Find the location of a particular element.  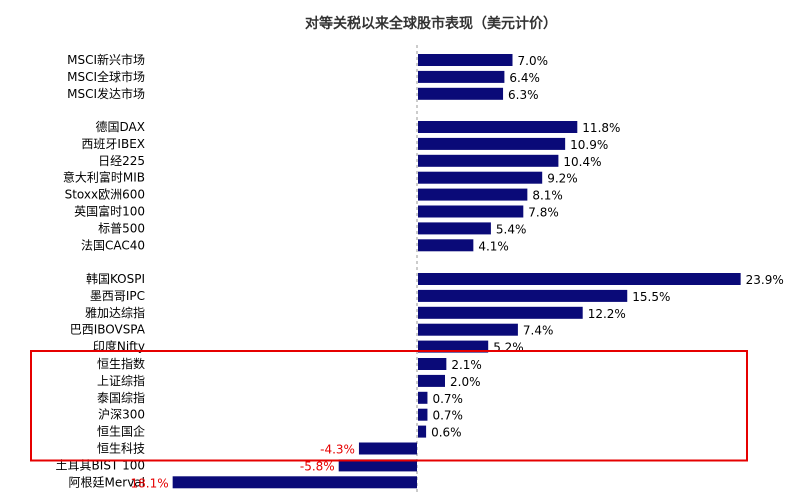

category-label: 韩国KOSPI is located at coordinates (115, 278).